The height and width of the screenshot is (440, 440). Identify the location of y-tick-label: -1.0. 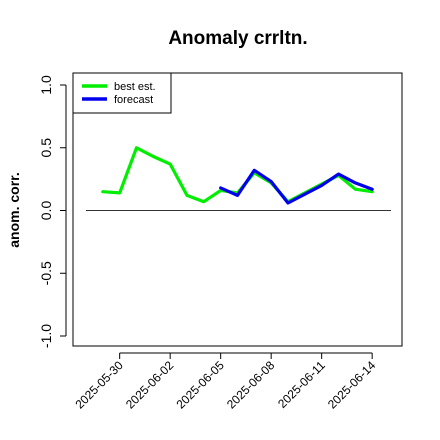
(46, 336).